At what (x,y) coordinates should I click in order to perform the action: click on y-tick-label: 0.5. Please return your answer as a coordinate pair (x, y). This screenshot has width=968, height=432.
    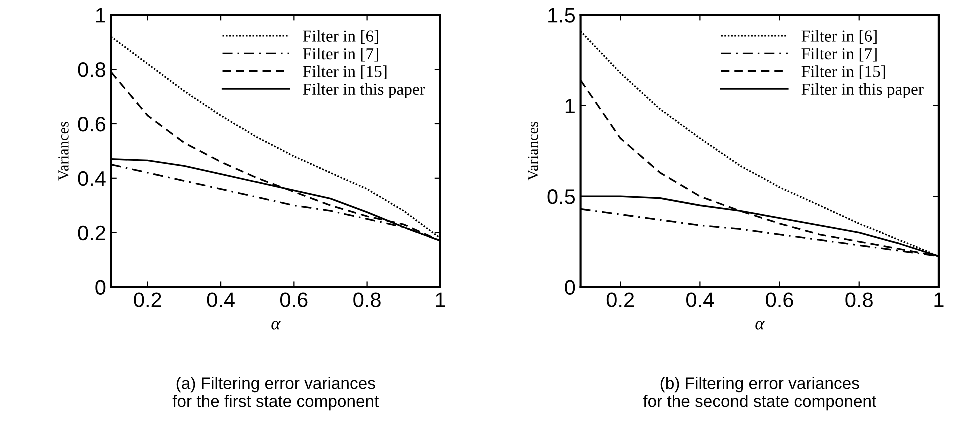
    Looking at the image, I should click on (562, 197).